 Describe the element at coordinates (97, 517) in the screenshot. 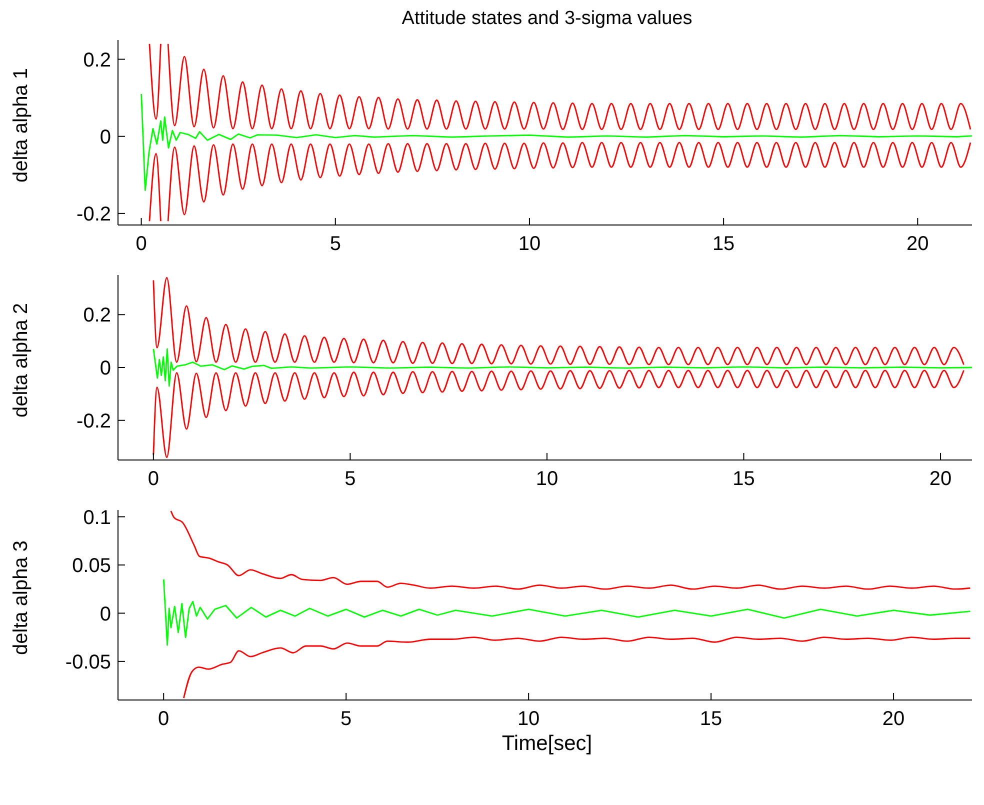

I see `y-tick-label: 0.1` at that location.